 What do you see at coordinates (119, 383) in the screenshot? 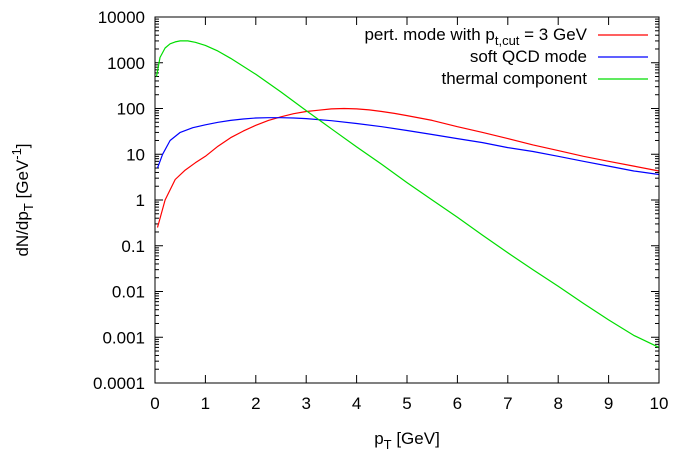
I see `y-tick-label: 0.0001` at bounding box center [119, 383].